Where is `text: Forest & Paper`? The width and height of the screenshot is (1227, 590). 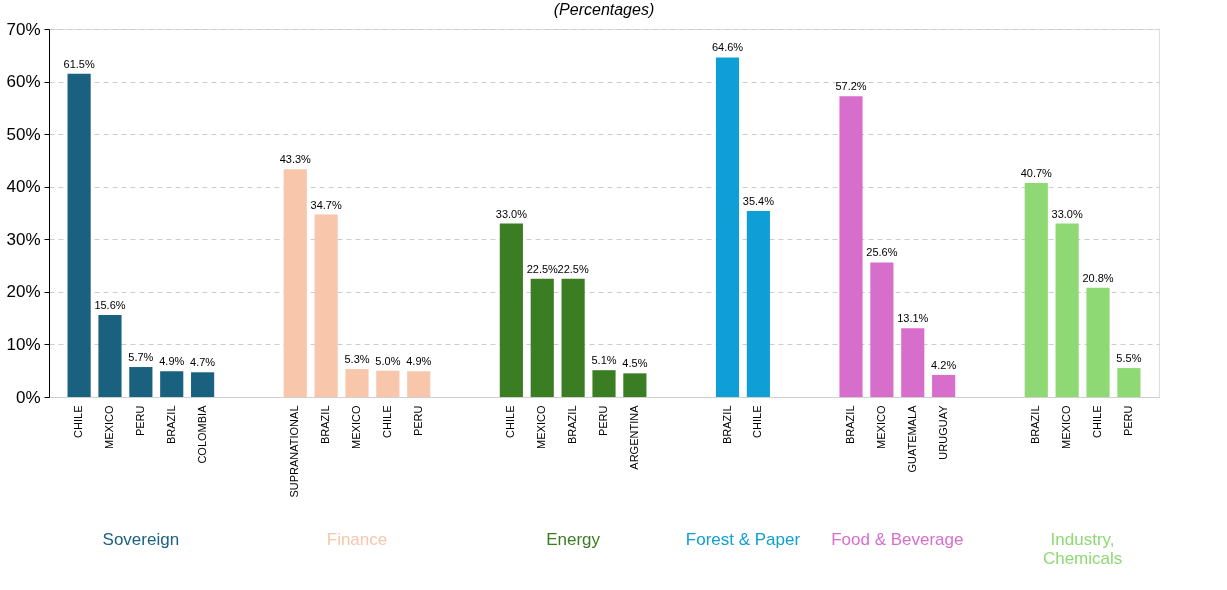 text: Forest & Paper is located at coordinates (743, 539).